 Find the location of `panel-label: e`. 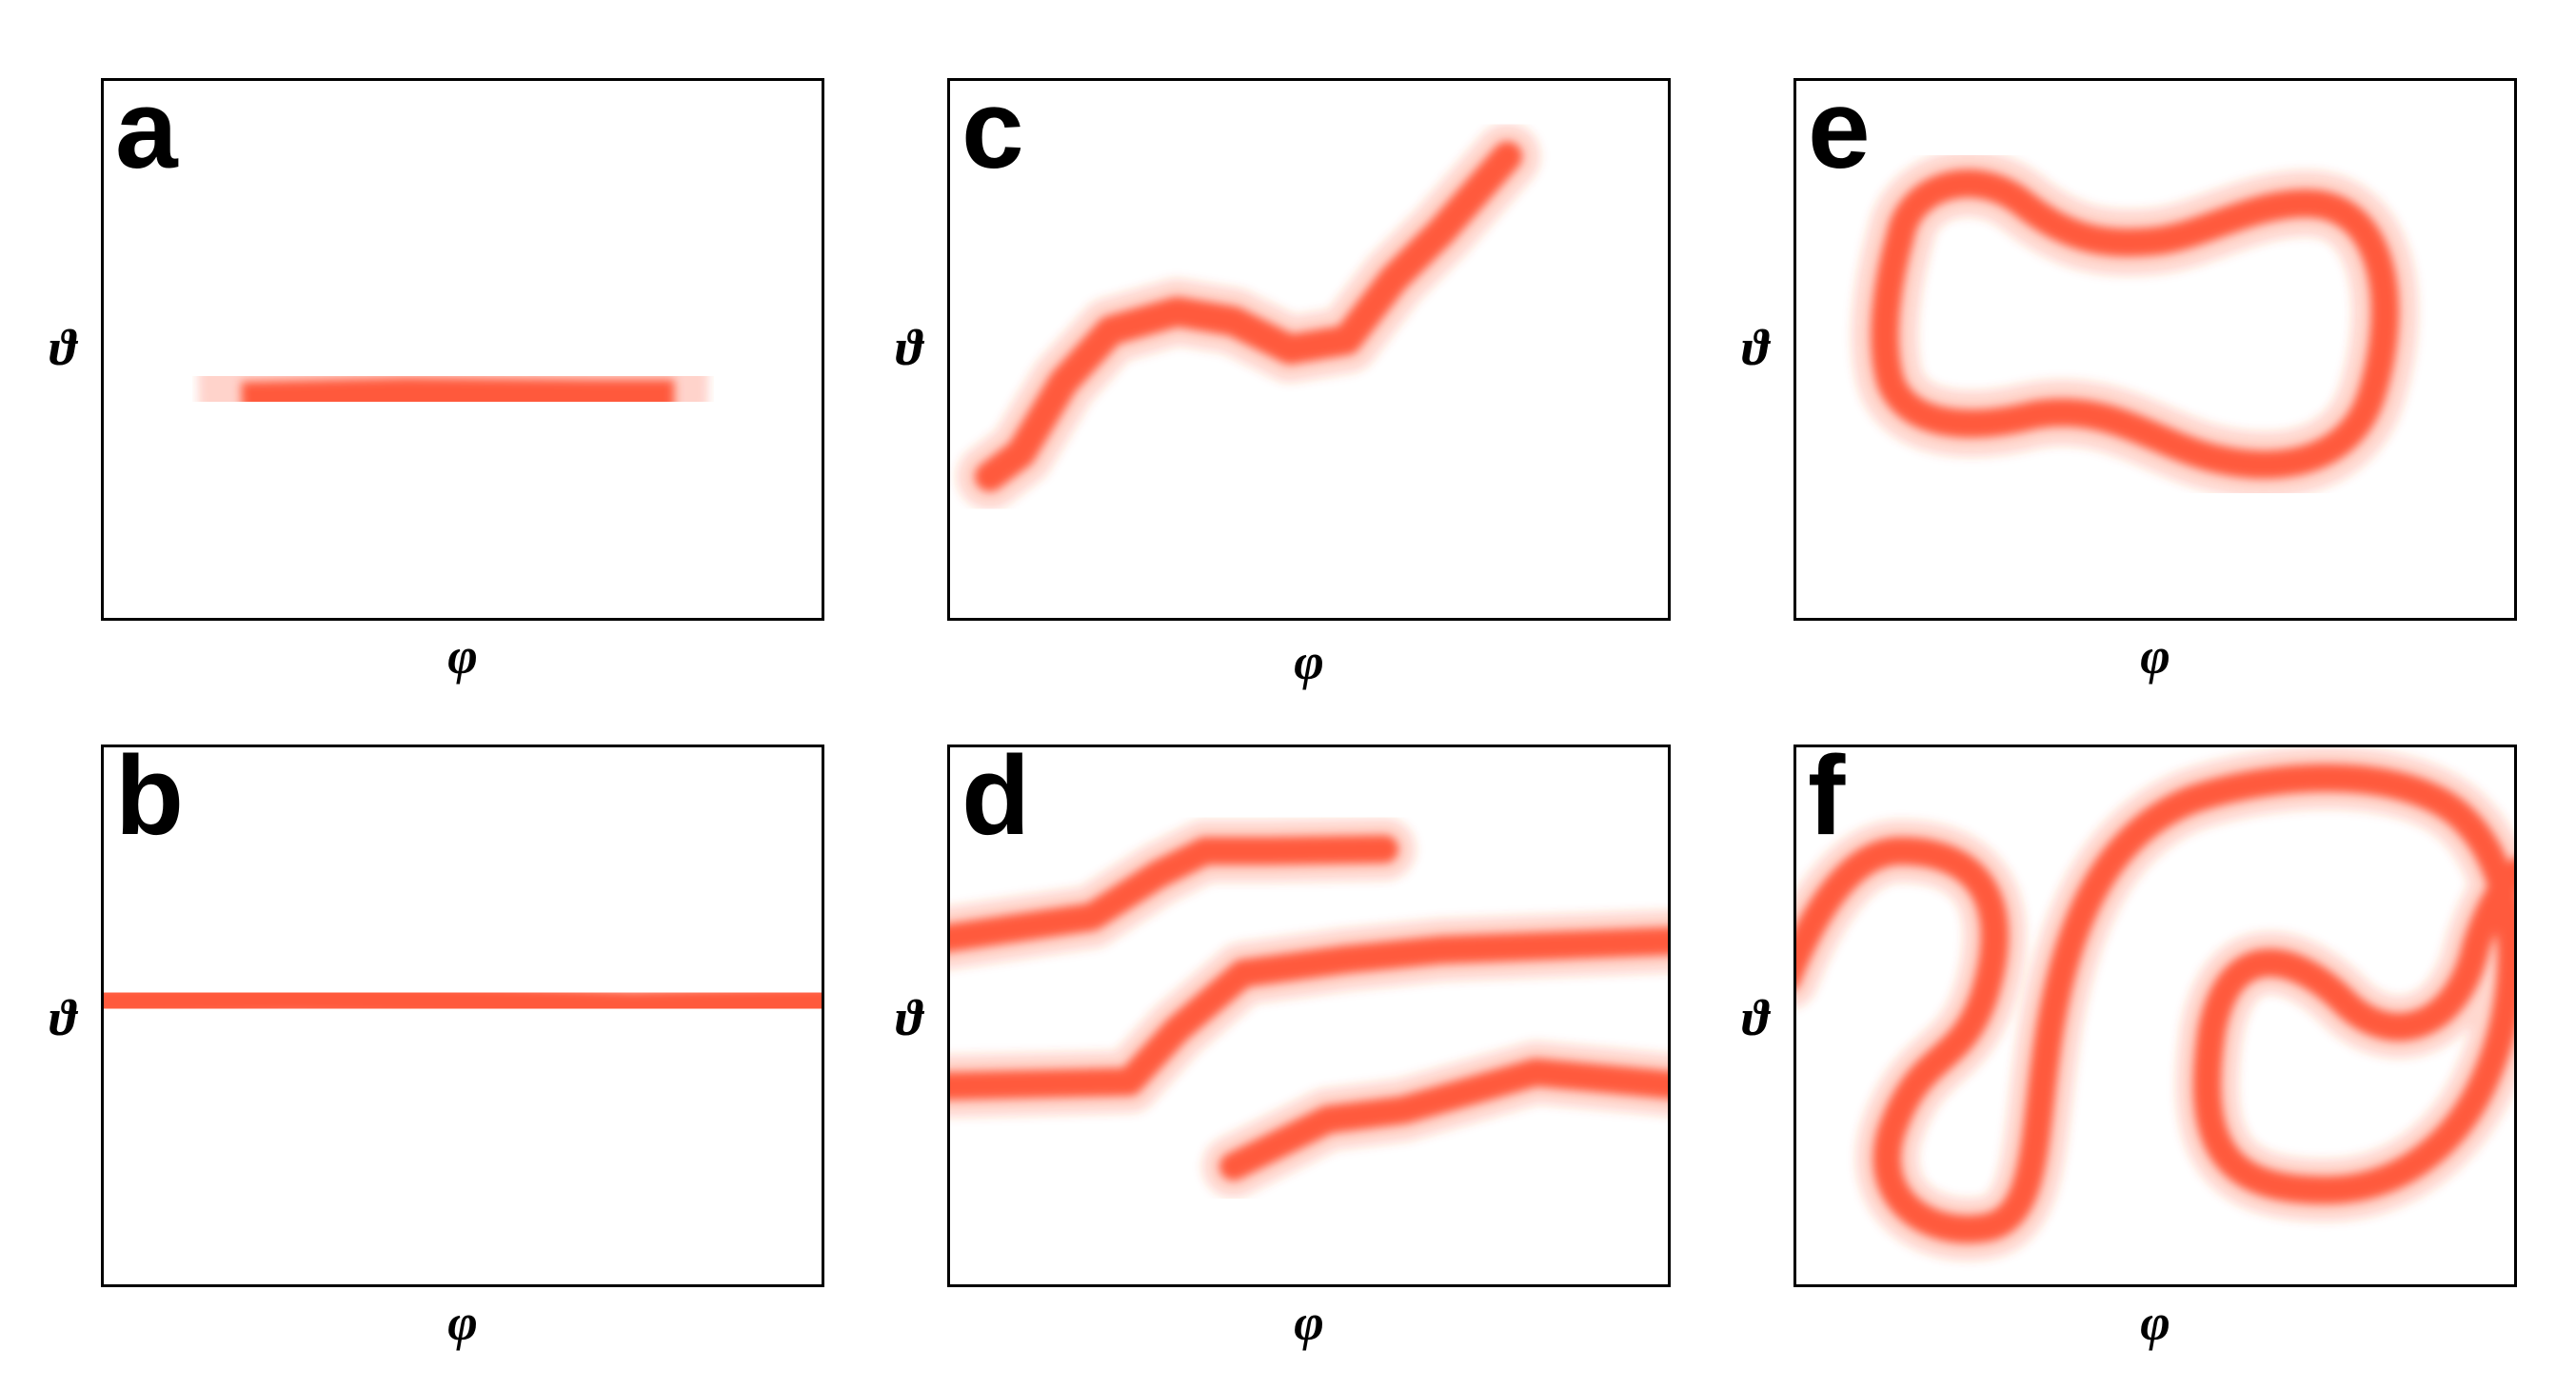

panel-label: e is located at coordinates (1840, 132).